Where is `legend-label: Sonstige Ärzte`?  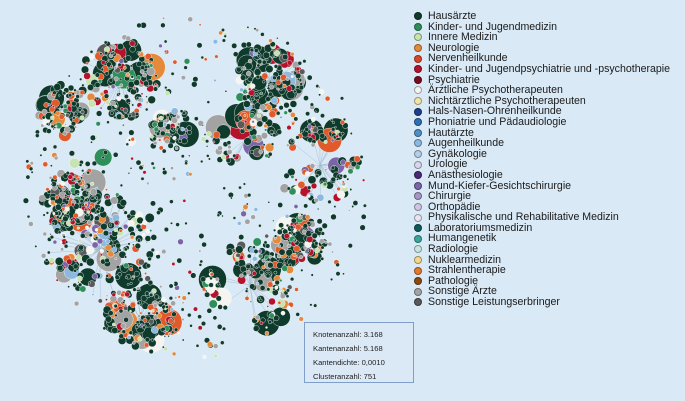
legend-label: Sonstige Ärzte is located at coordinates (462, 291).